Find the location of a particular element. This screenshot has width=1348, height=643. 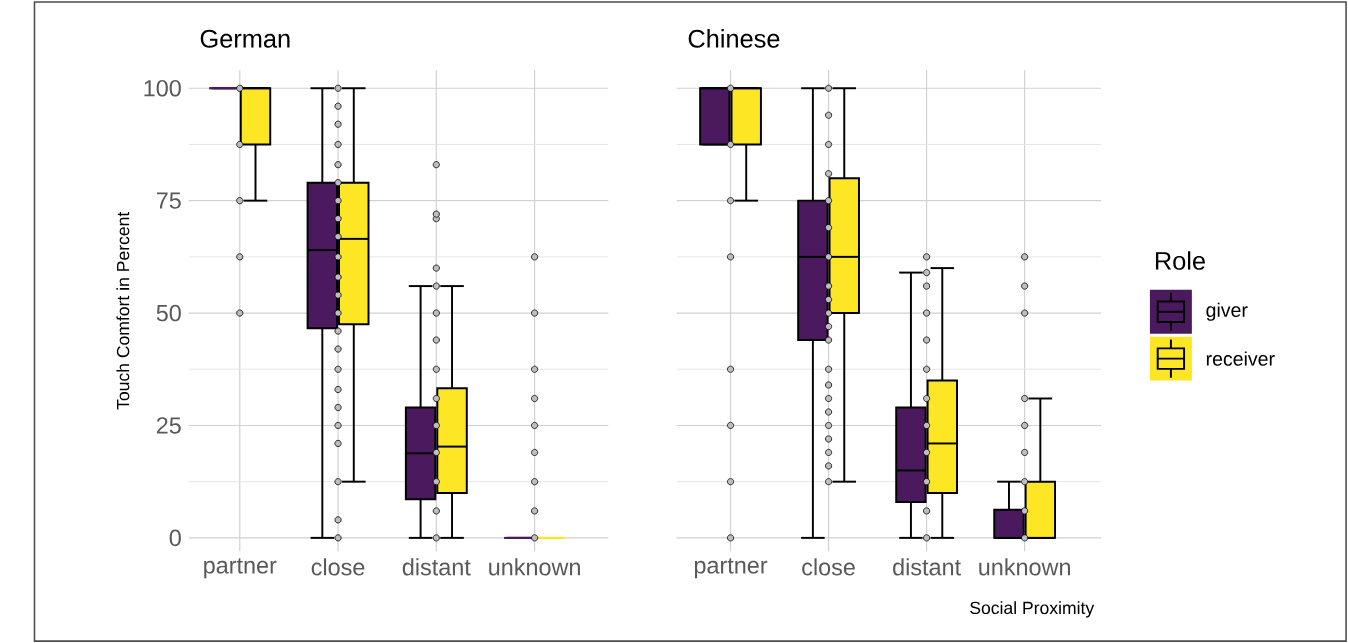

x-axis-title: Social Proximity is located at coordinates (1032, 609).